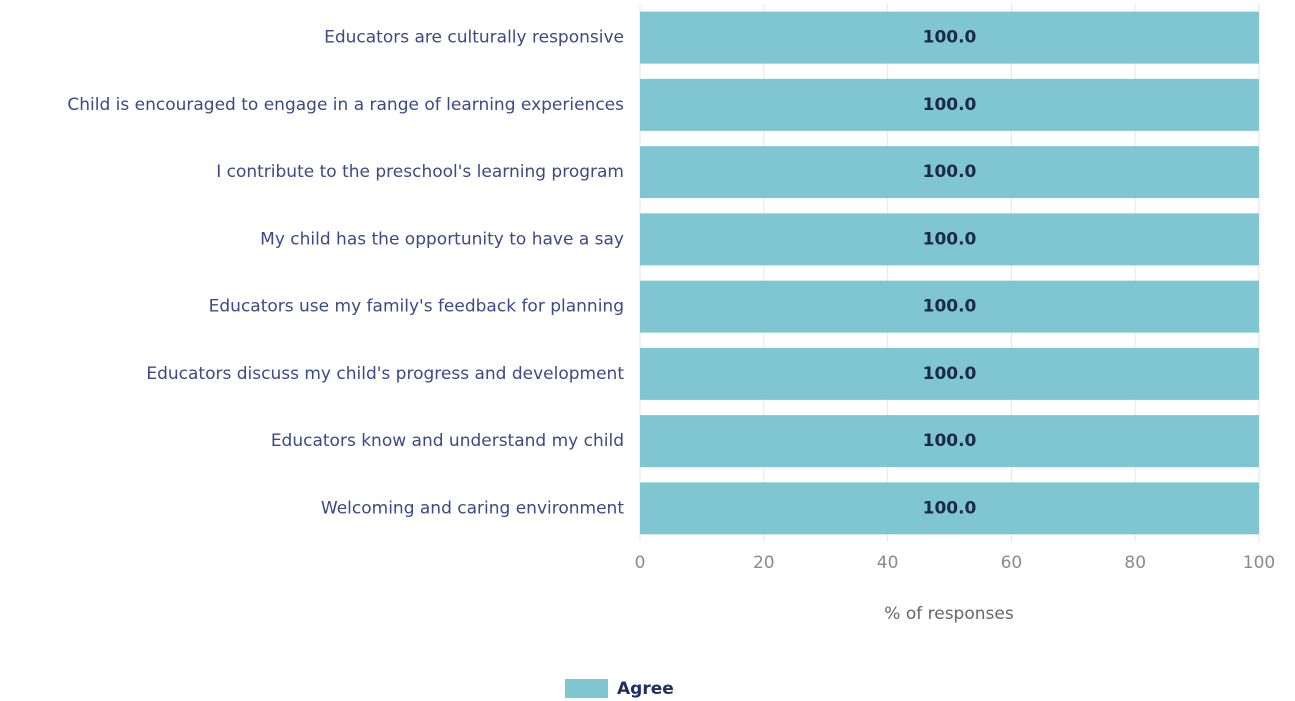  Describe the element at coordinates (474, 38) in the screenshot. I see `y-tick-label: Educators are culturally responsive` at that location.